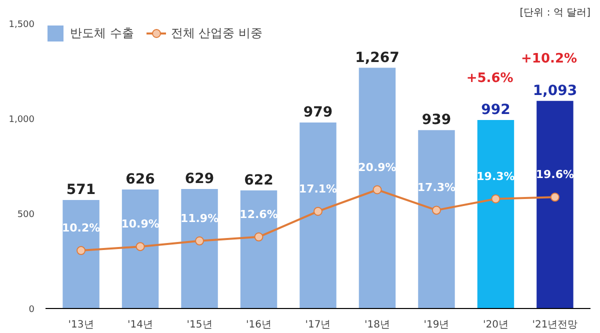 This screenshot has height=333, width=600. I want to click on legend-label: 전체 산업중 비중, so click(216, 33).